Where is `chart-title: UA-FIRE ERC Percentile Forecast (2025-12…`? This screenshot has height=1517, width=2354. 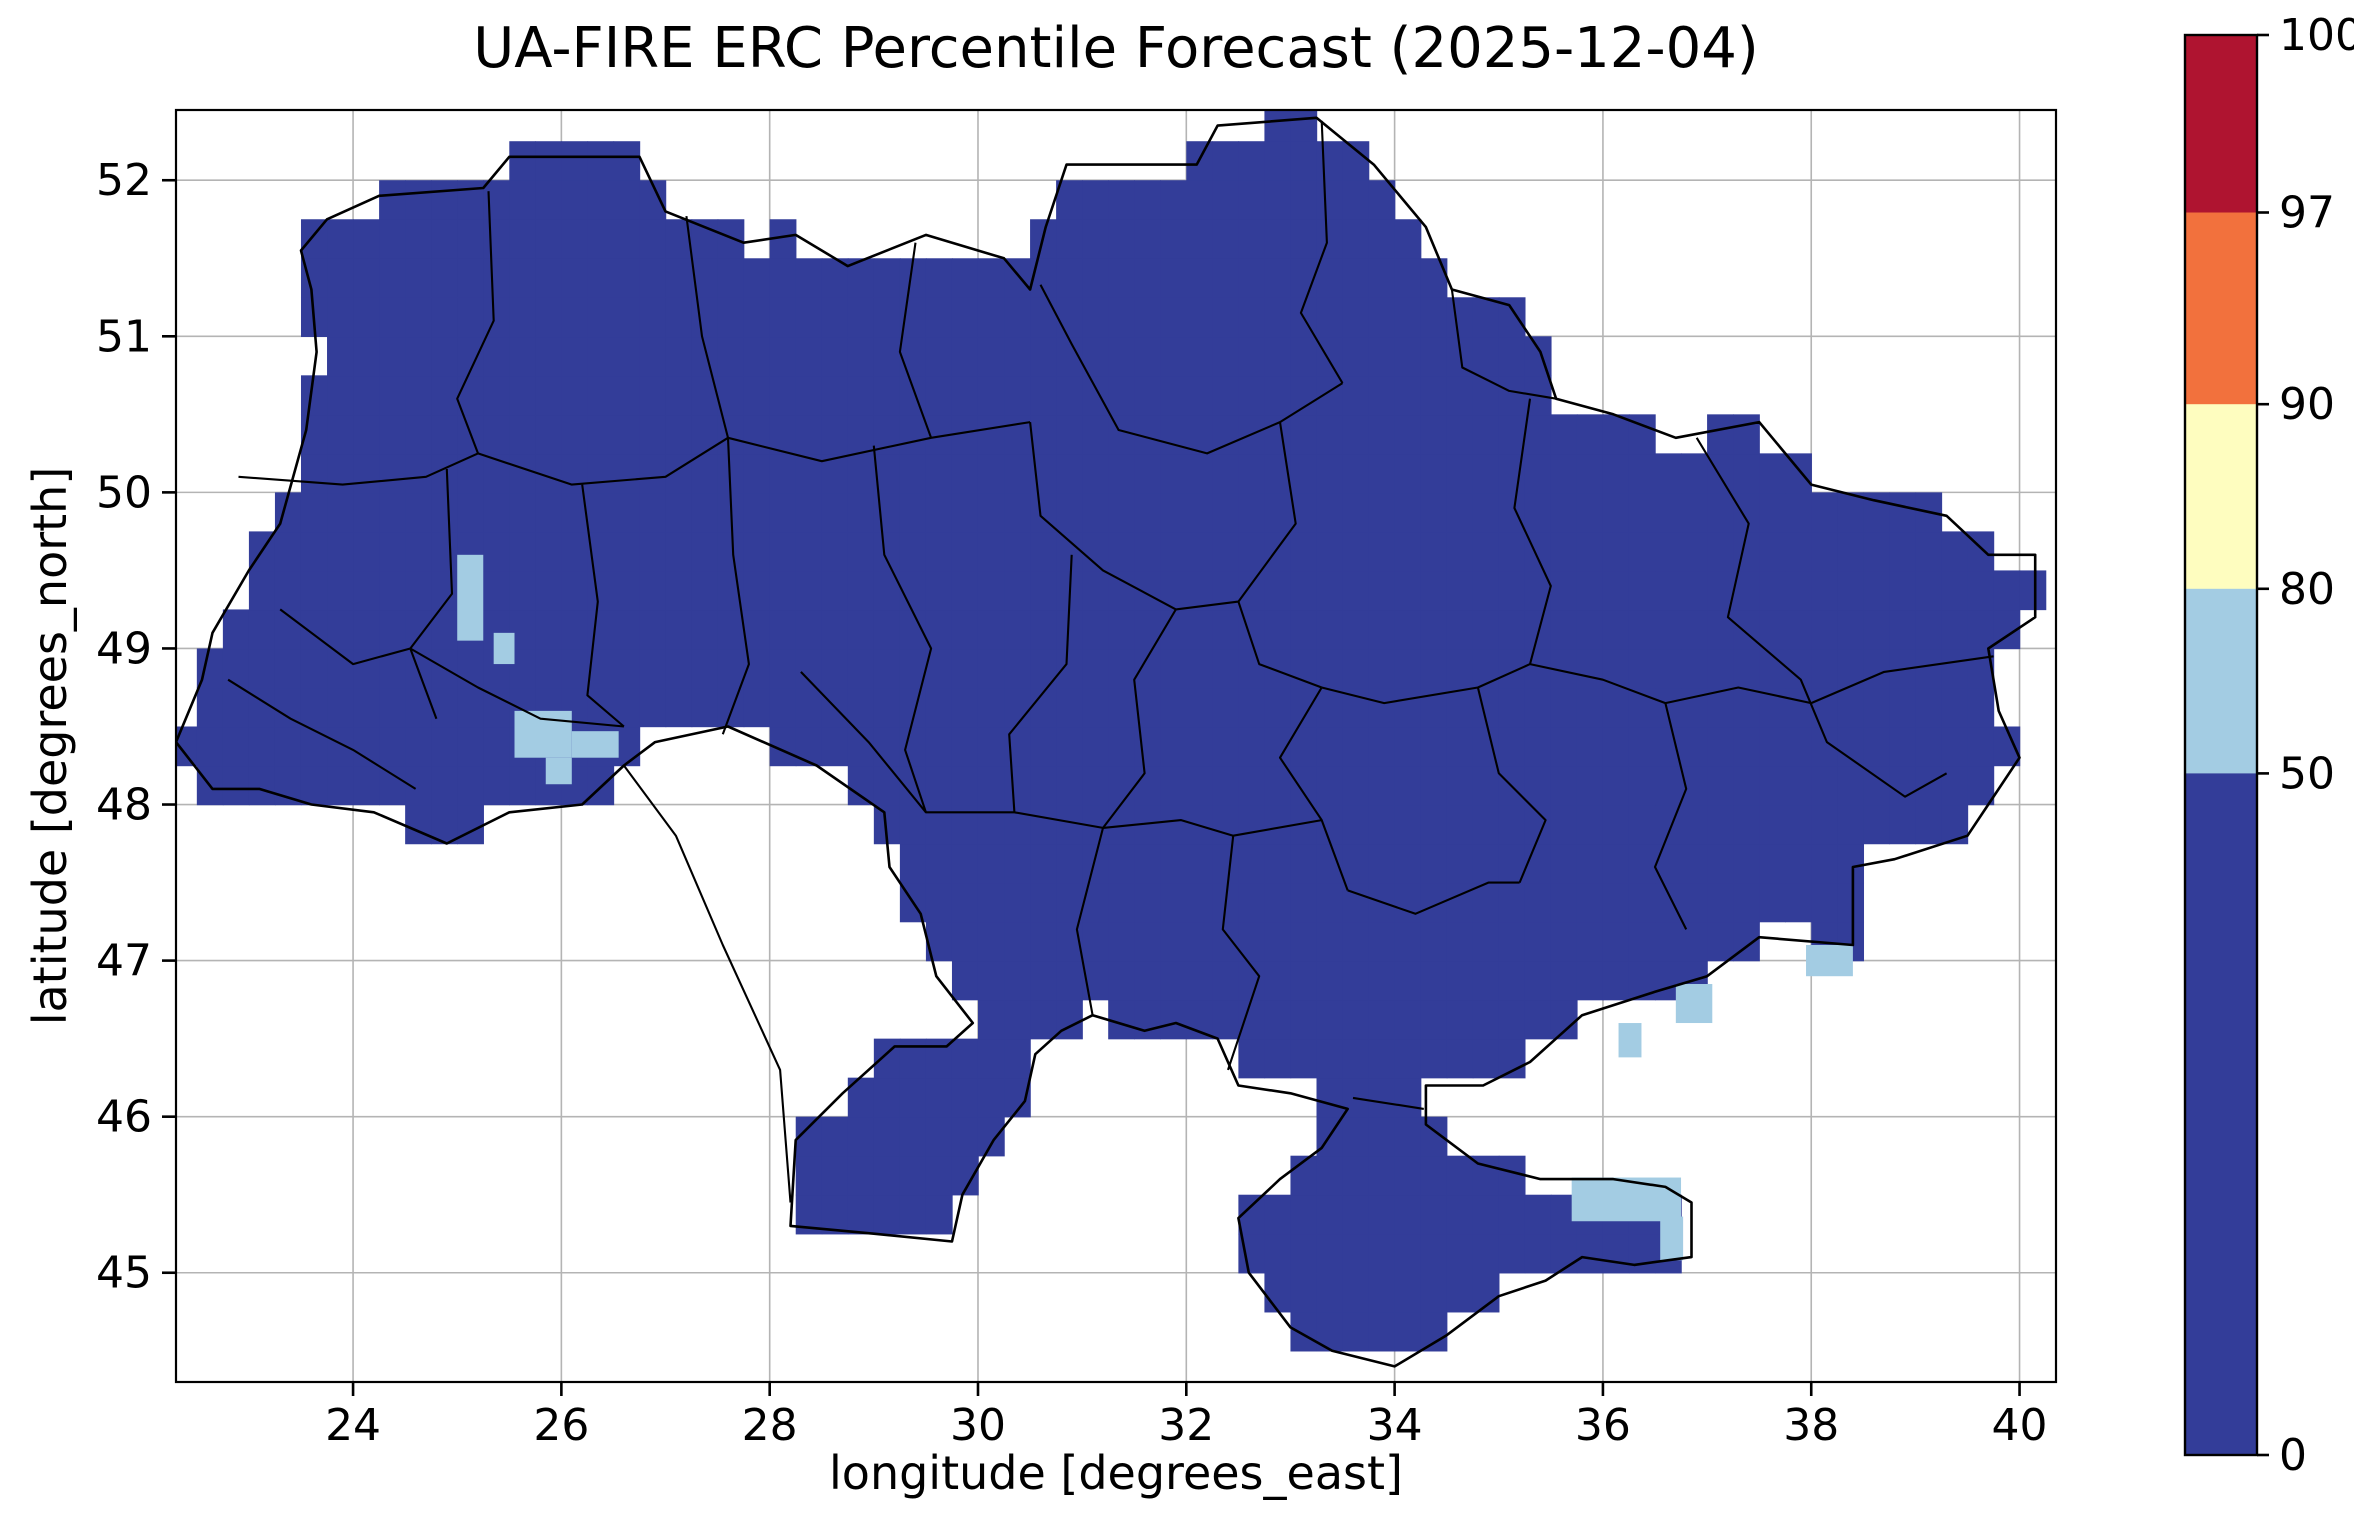
chart-title: UA-FIRE ERC Percentile Forecast (2025-12… is located at coordinates (1116, 48).